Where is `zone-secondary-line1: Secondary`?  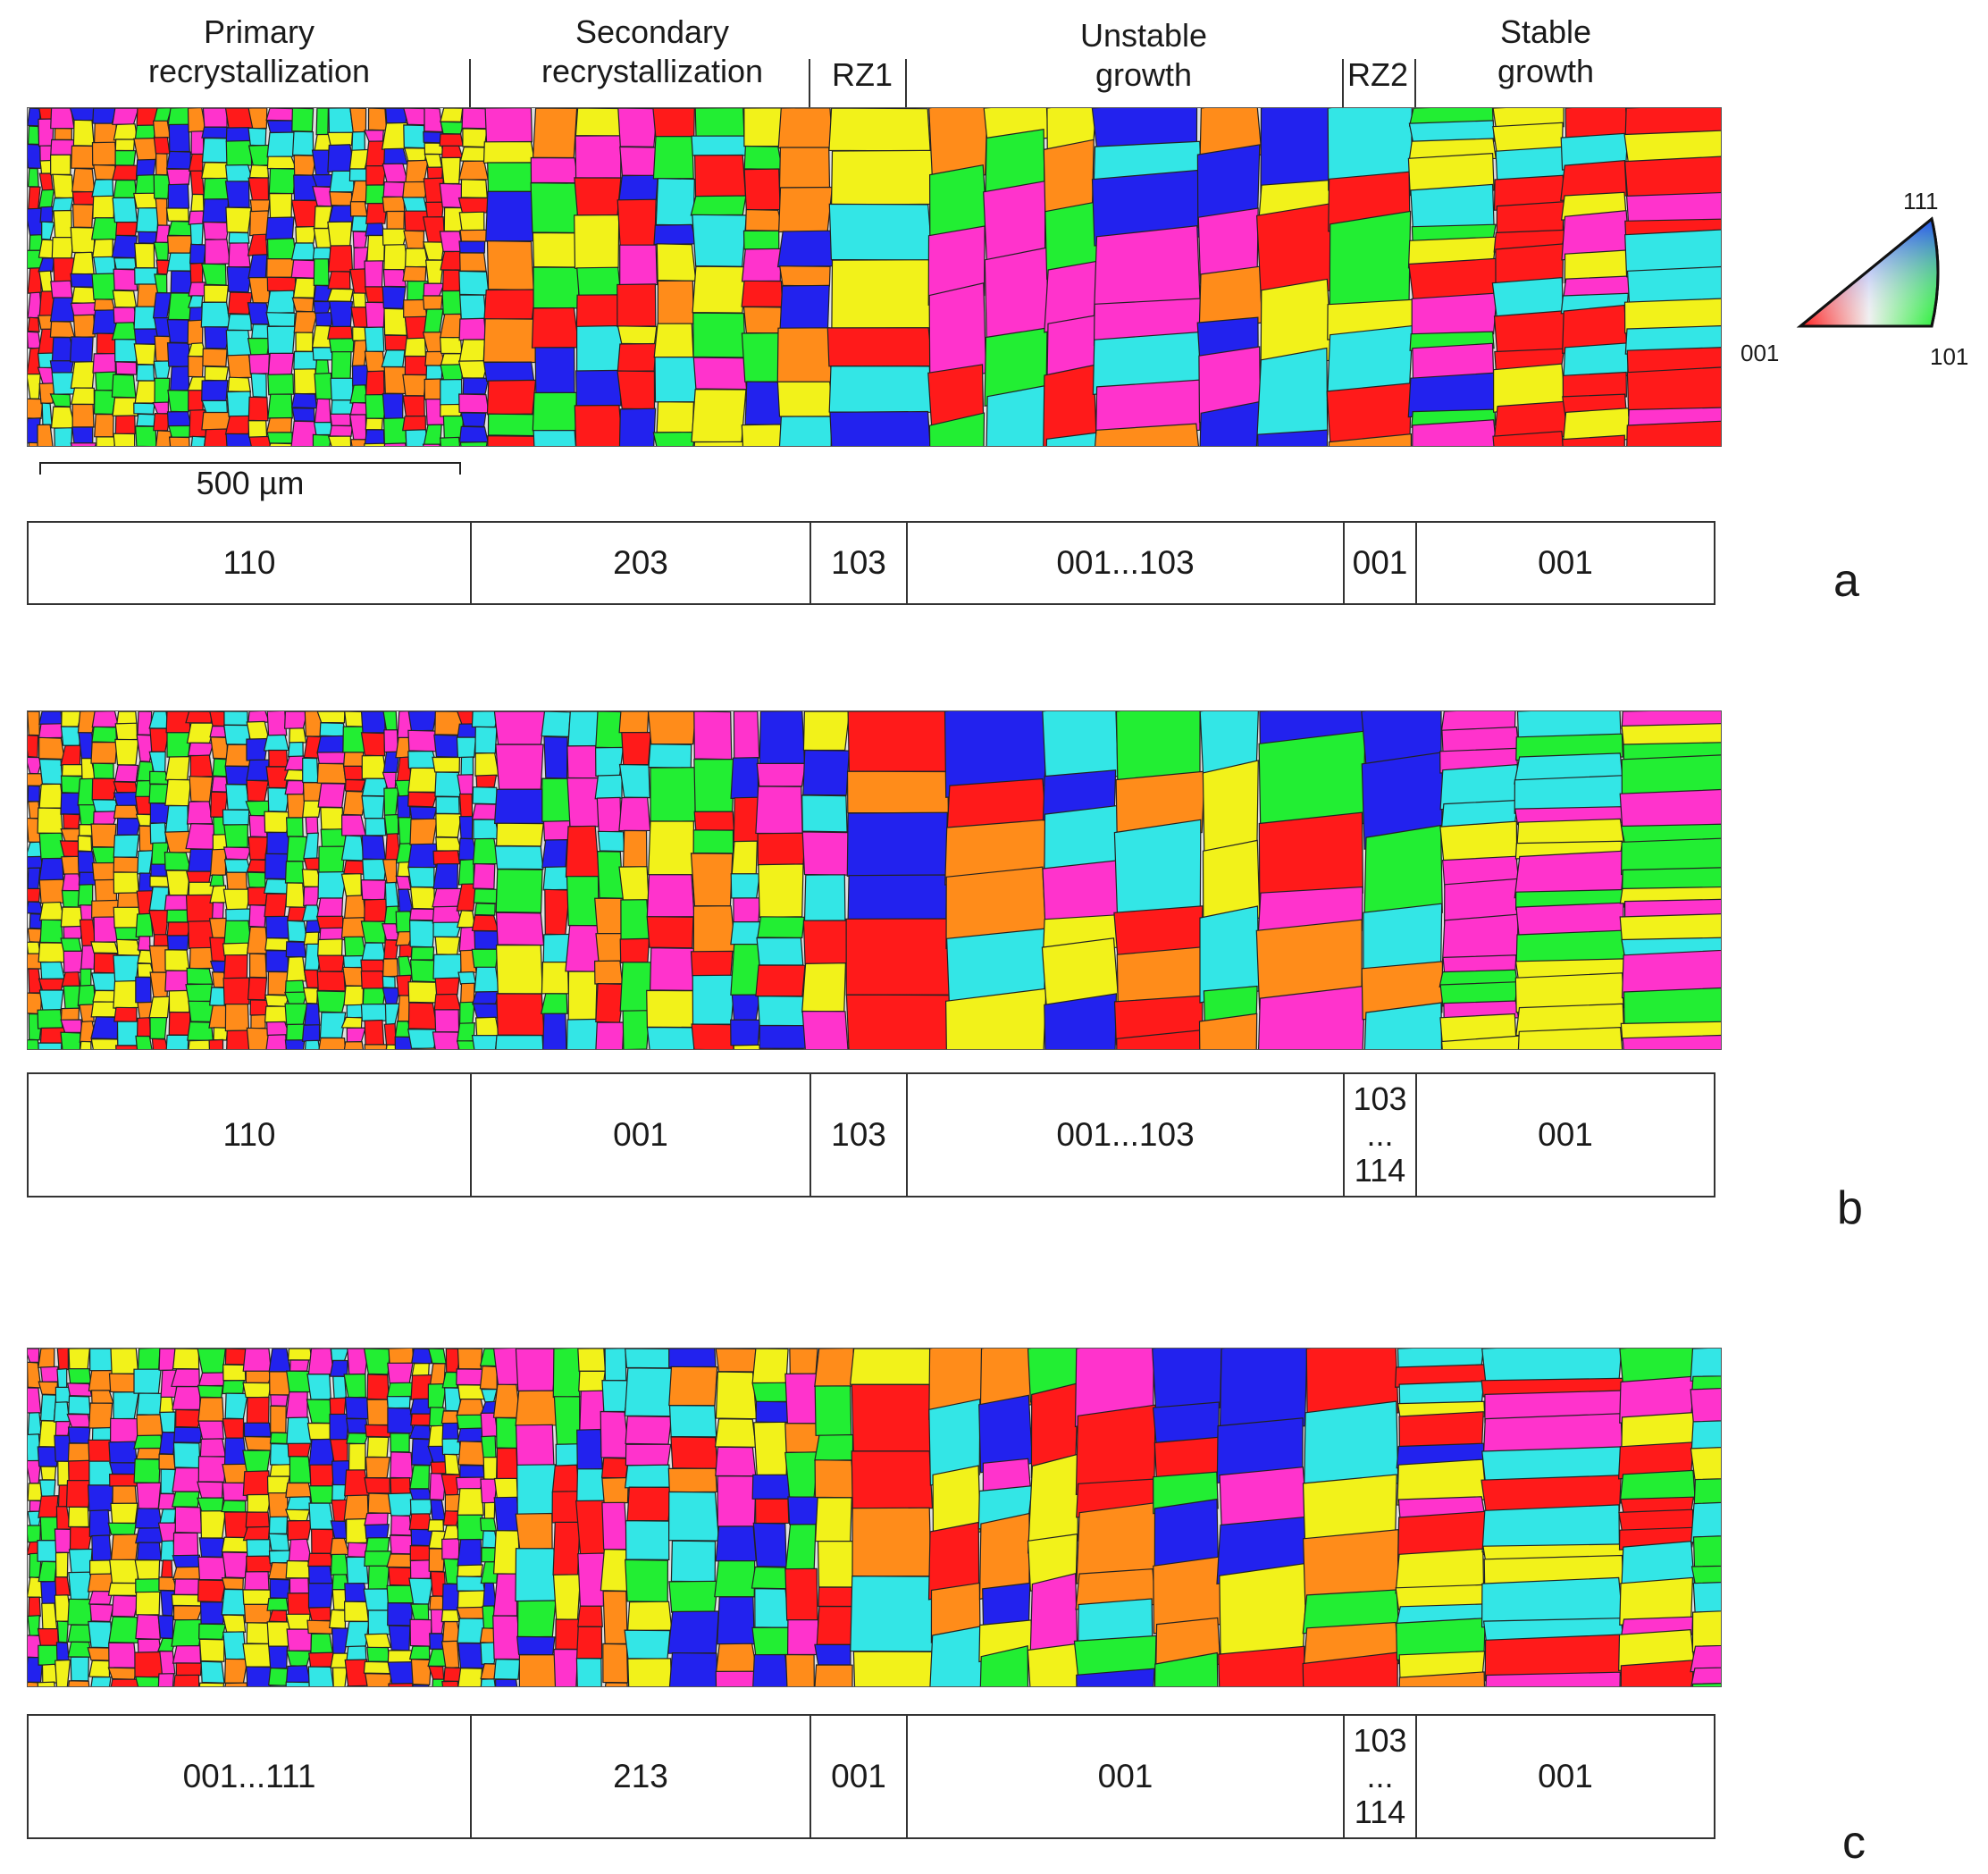 zone-secondary-line1: Secondary is located at coordinates (652, 31).